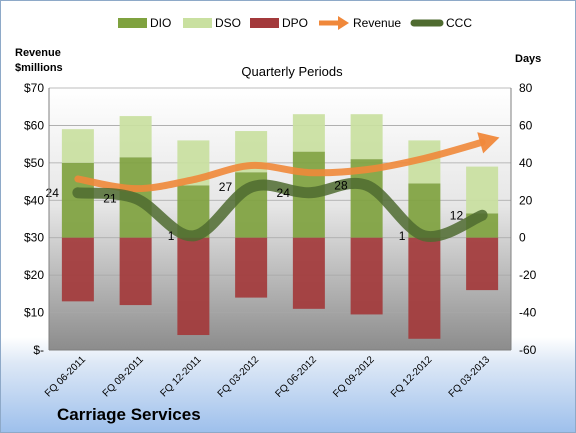 The height and width of the screenshot is (433, 576). What do you see at coordinates (526, 88) in the screenshot?
I see `right-tick-label: 80` at bounding box center [526, 88].